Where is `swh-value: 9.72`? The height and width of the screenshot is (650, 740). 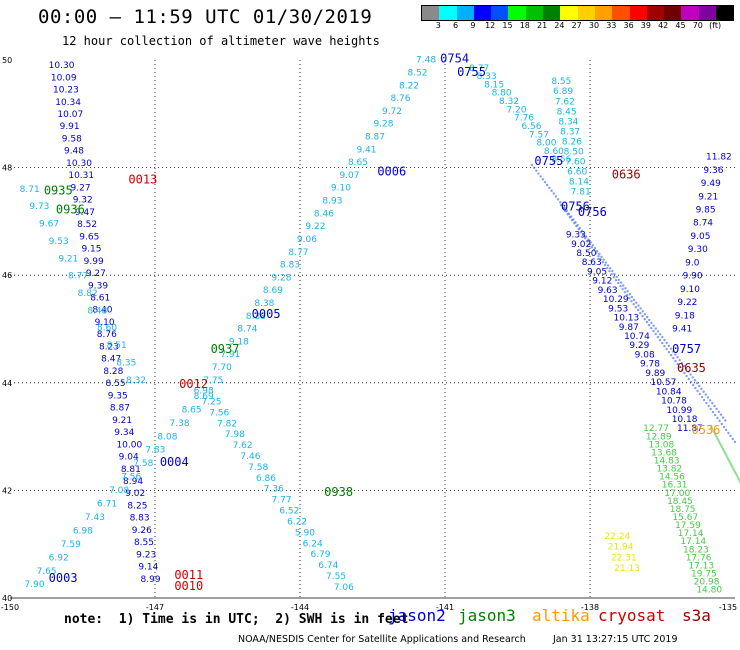 swh-value: 9.72 is located at coordinates (392, 112).